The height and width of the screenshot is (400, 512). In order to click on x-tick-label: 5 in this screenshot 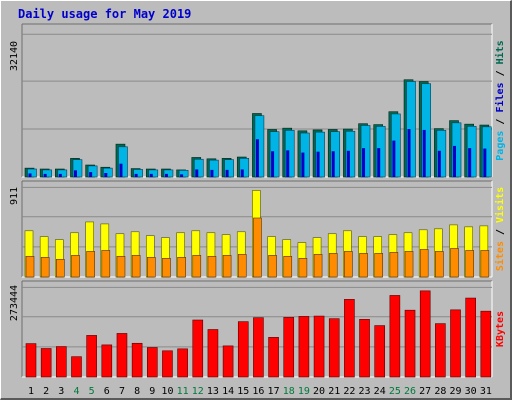, I will do `click(92, 391)`.